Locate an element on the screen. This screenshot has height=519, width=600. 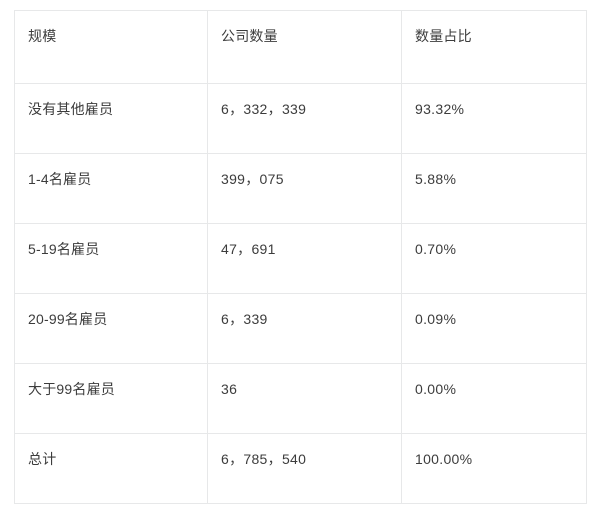
cell-scale: 总计 is located at coordinates (111, 468).